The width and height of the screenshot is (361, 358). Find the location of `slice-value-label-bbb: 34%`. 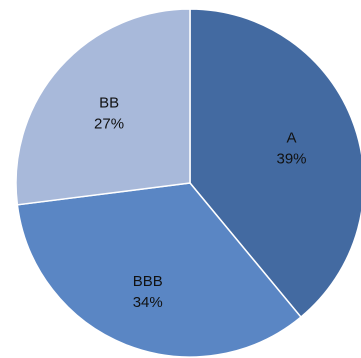

slice-value-label-bbb: 34% is located at coordinates (148, 302).